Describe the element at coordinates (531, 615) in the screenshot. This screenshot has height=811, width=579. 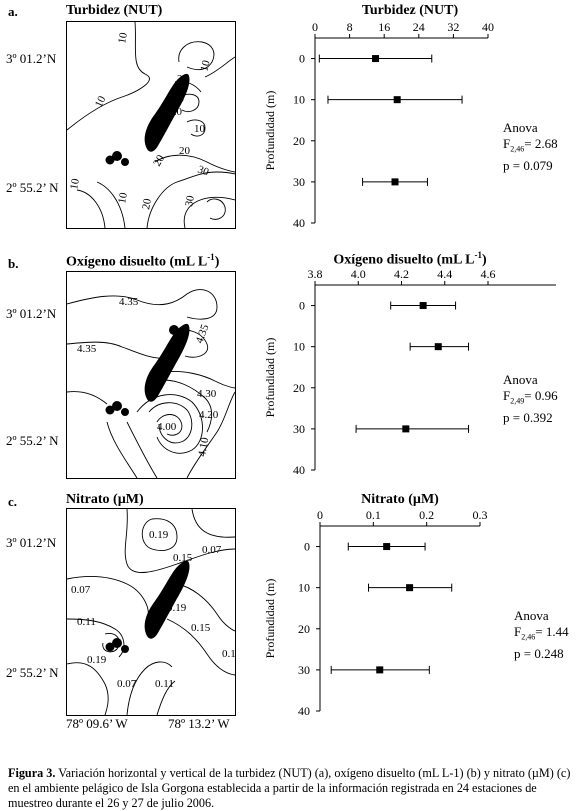
I see `panel-c-anova-title: Anova` at that location.